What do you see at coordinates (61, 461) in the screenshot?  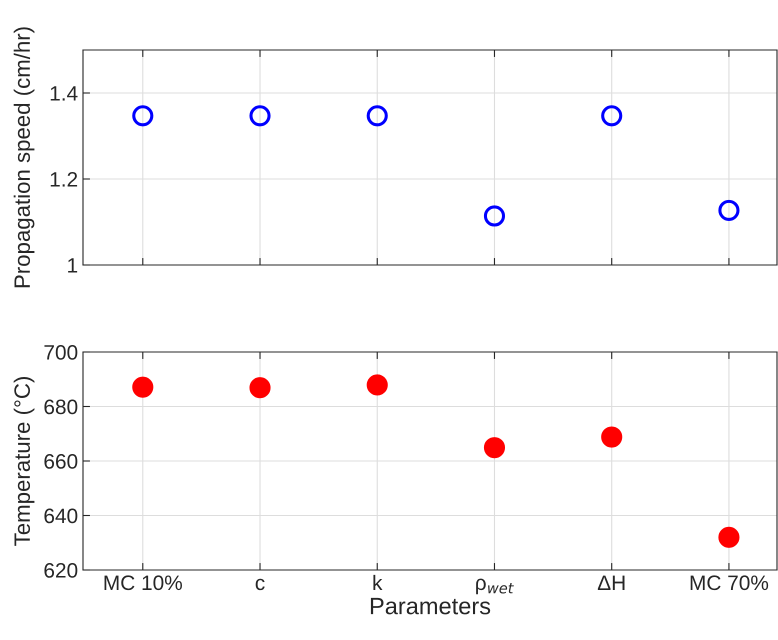 I see `y-tick-label: 660` at bounding box center [61, 461].